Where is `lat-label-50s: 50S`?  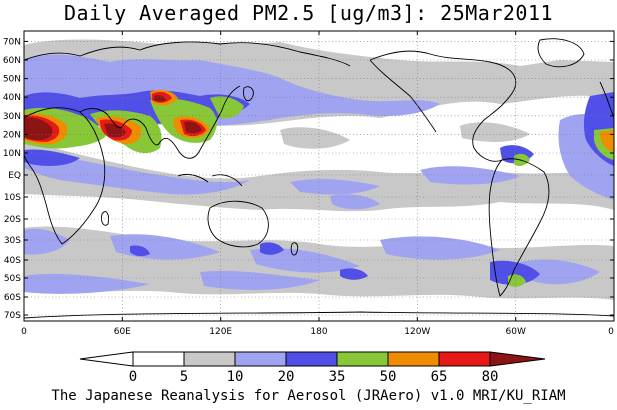
lat-label-50s: 50S is located at coordinates (12, 279).